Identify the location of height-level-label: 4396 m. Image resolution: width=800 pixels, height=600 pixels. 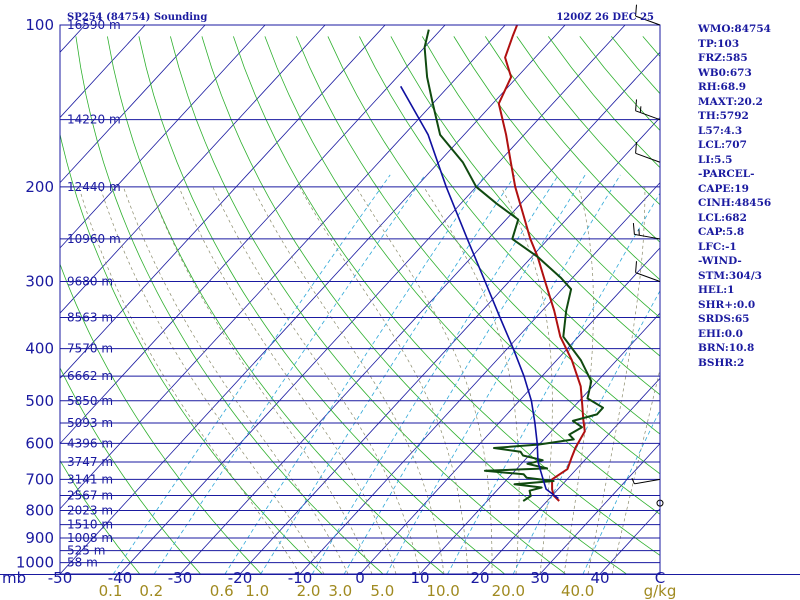
(90, 443).